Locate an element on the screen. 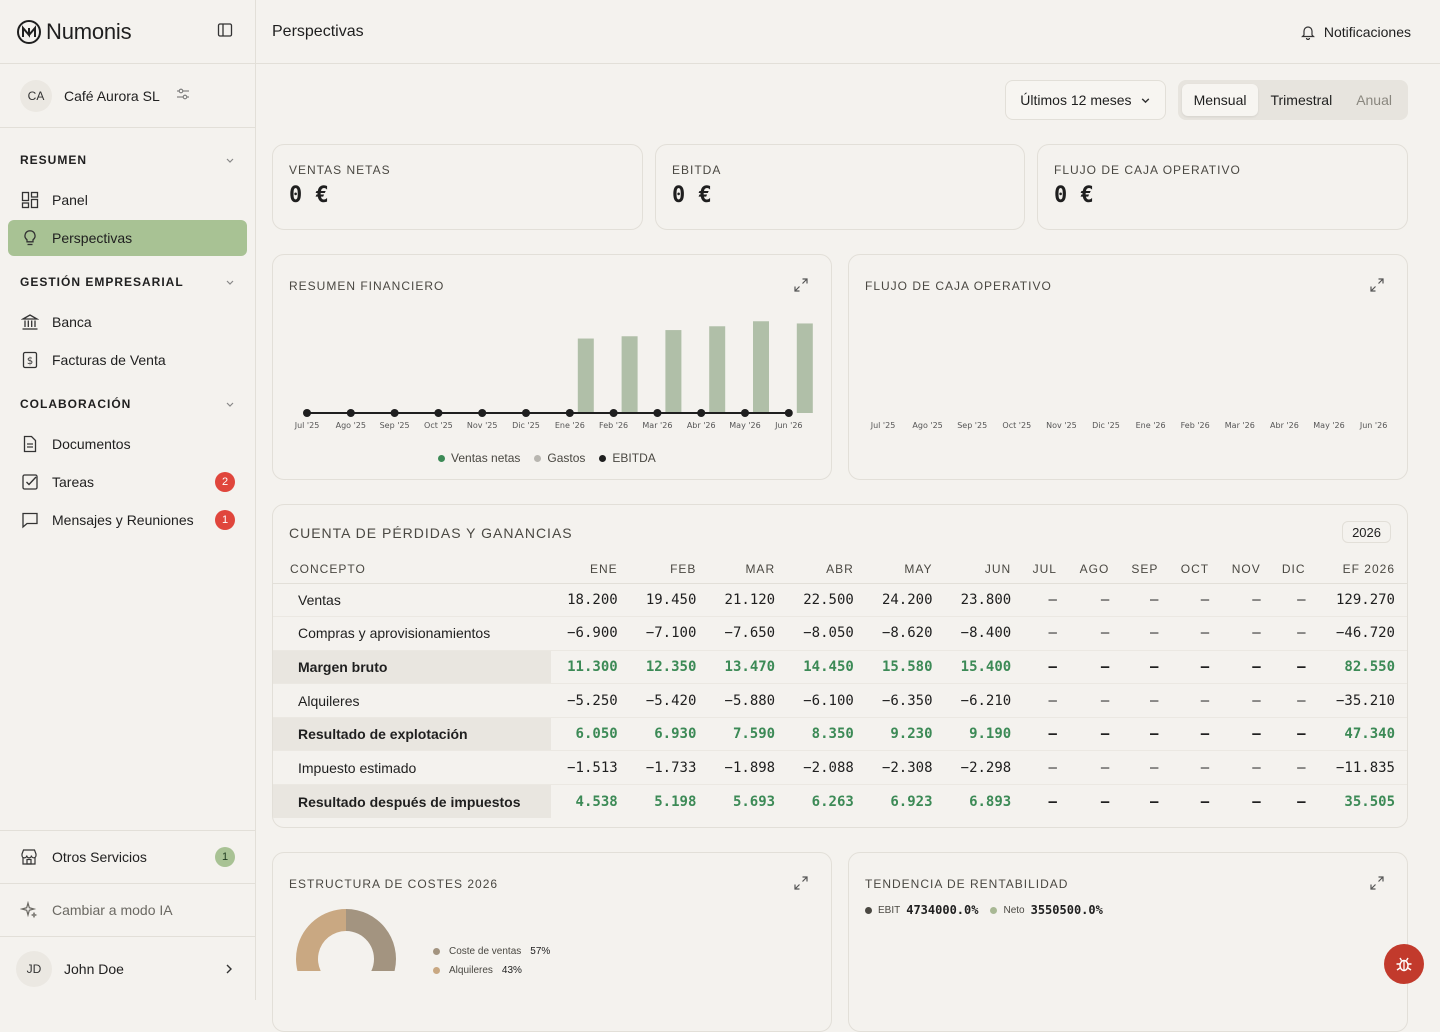 This screenshot has height=1032, width=1440. company-switcher: CA Café Aurora SL is located at coordinates (127, 96).